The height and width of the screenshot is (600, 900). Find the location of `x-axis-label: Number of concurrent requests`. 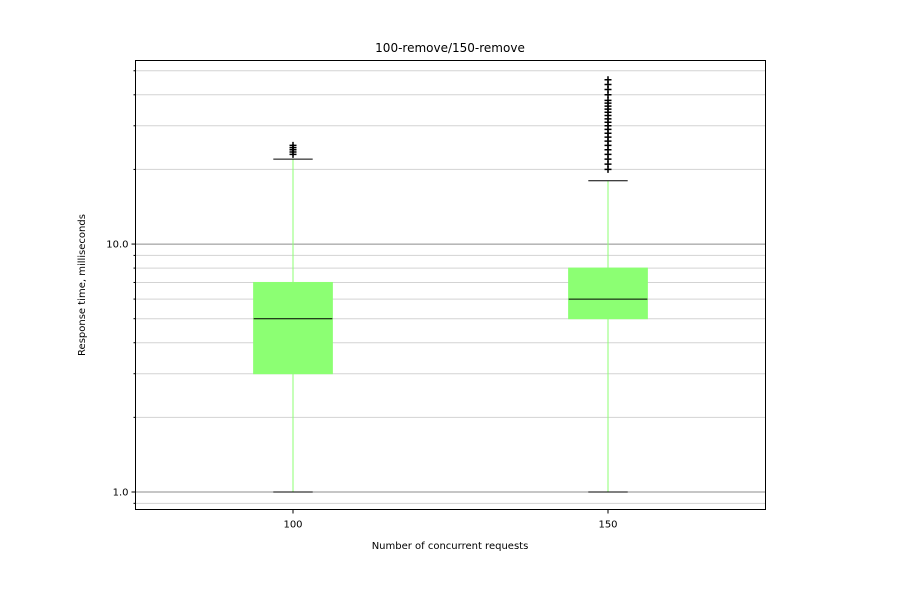

x-axis-label: Number of concurrent requests is located at coordinates (450, 546).